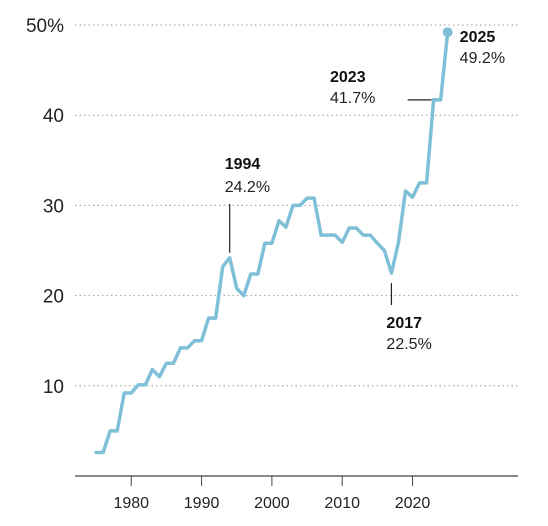 This screenshot has width=548, height=526. I want to click on x-axis, so click(296, 480).